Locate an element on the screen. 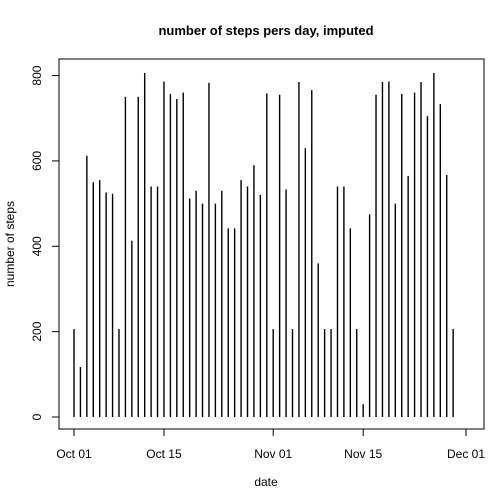  x-axis-label: date is located at coordinates (266, 482).